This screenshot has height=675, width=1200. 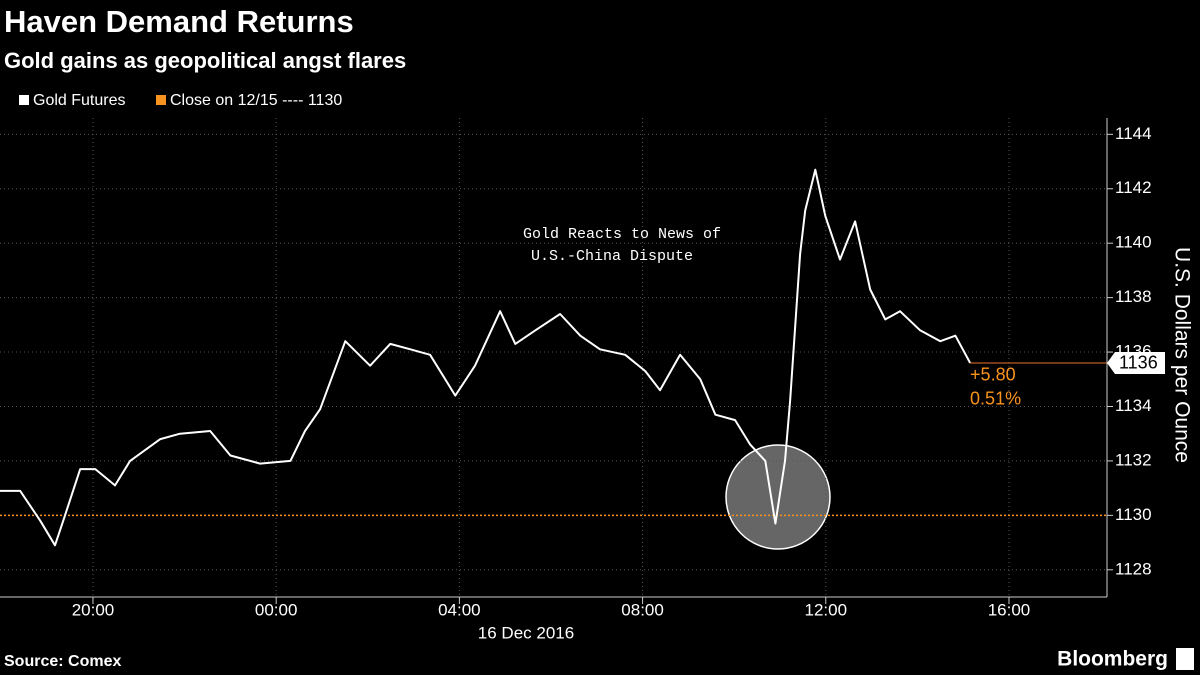 I want to click on highlight-circle, so click(x=778, y=497).